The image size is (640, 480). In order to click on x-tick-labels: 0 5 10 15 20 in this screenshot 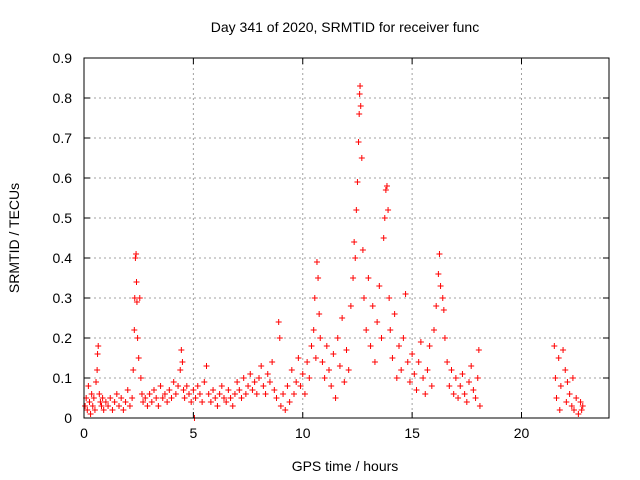, I will do `click(304, 433)`.